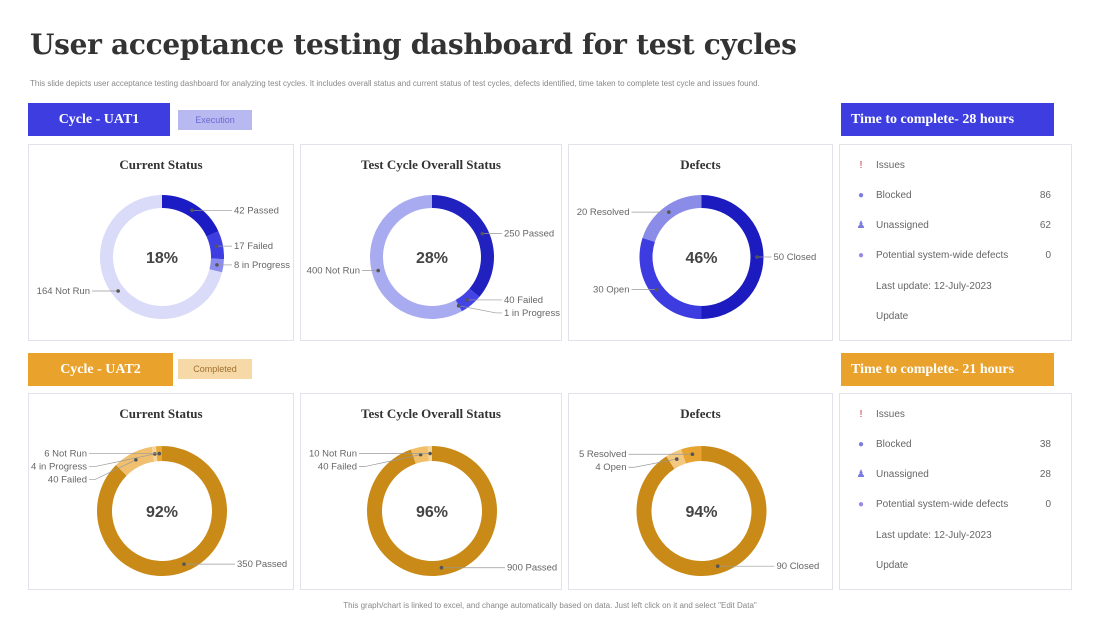  Describe the element at coordinates (333, 271) in the screenshot. I see `slice-label: 400 Not Run` at that location.